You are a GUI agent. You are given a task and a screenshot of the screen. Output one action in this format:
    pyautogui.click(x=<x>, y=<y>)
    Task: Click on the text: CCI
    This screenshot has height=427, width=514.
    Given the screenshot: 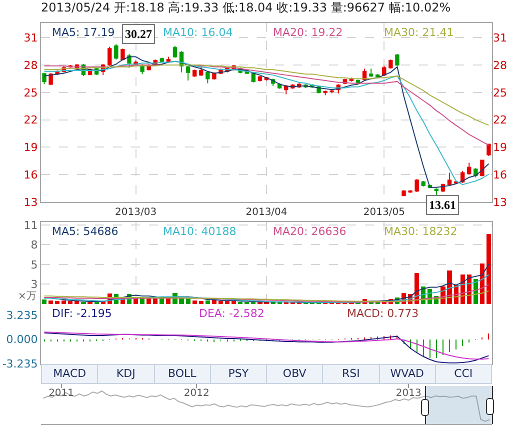 What is the action you would take?
    pyautogui.click(x=463, y=374)
    